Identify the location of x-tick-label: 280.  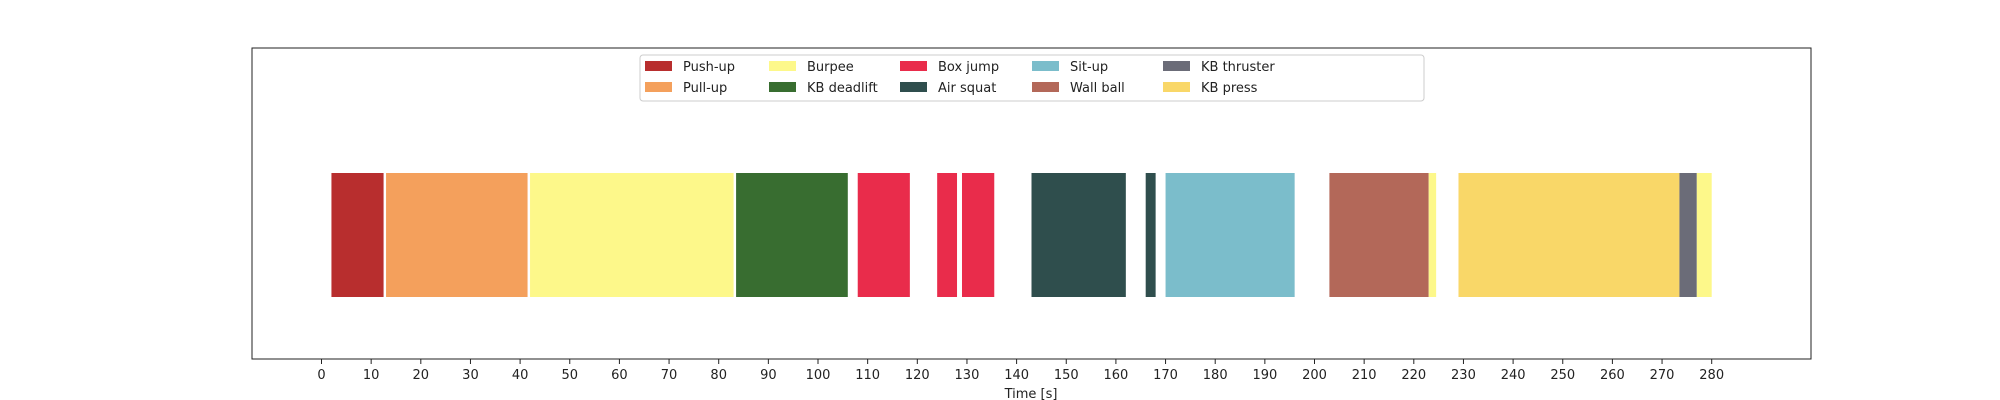
(1711, 375).